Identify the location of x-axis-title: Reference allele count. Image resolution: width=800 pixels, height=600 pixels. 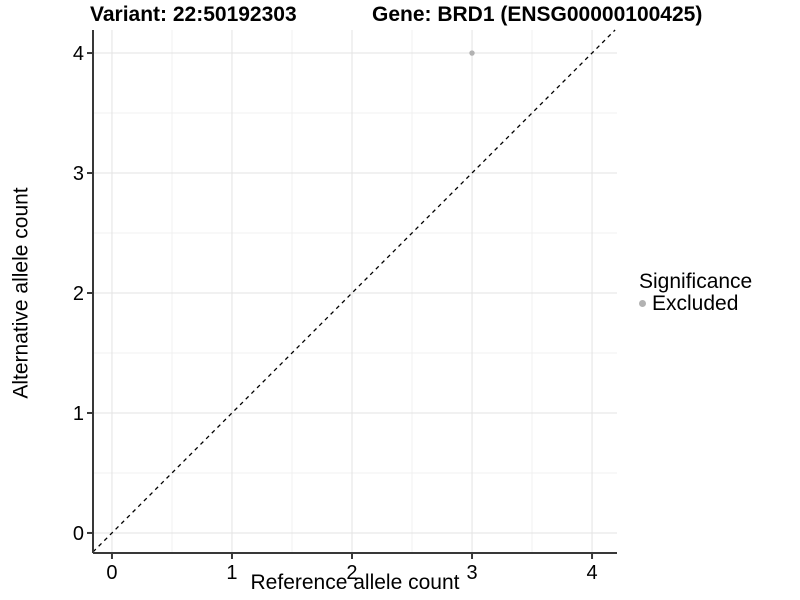
(355, 582).